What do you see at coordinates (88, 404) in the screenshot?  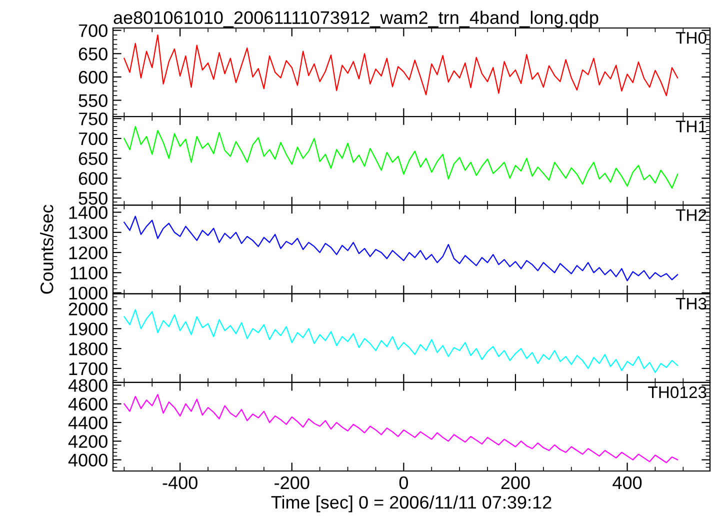 I see `y-tick-label: 4600` at bounding box center [88, 404].